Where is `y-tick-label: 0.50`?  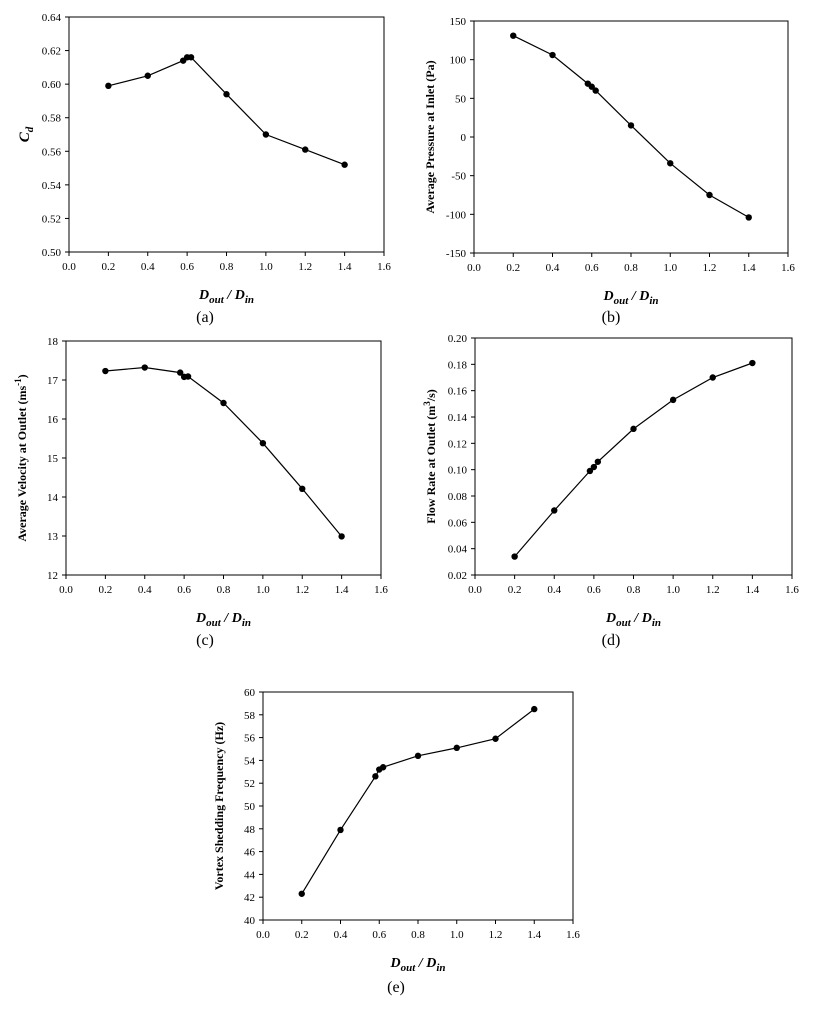 y-tick-label: 0.50 is located at coordinates (52, 253).